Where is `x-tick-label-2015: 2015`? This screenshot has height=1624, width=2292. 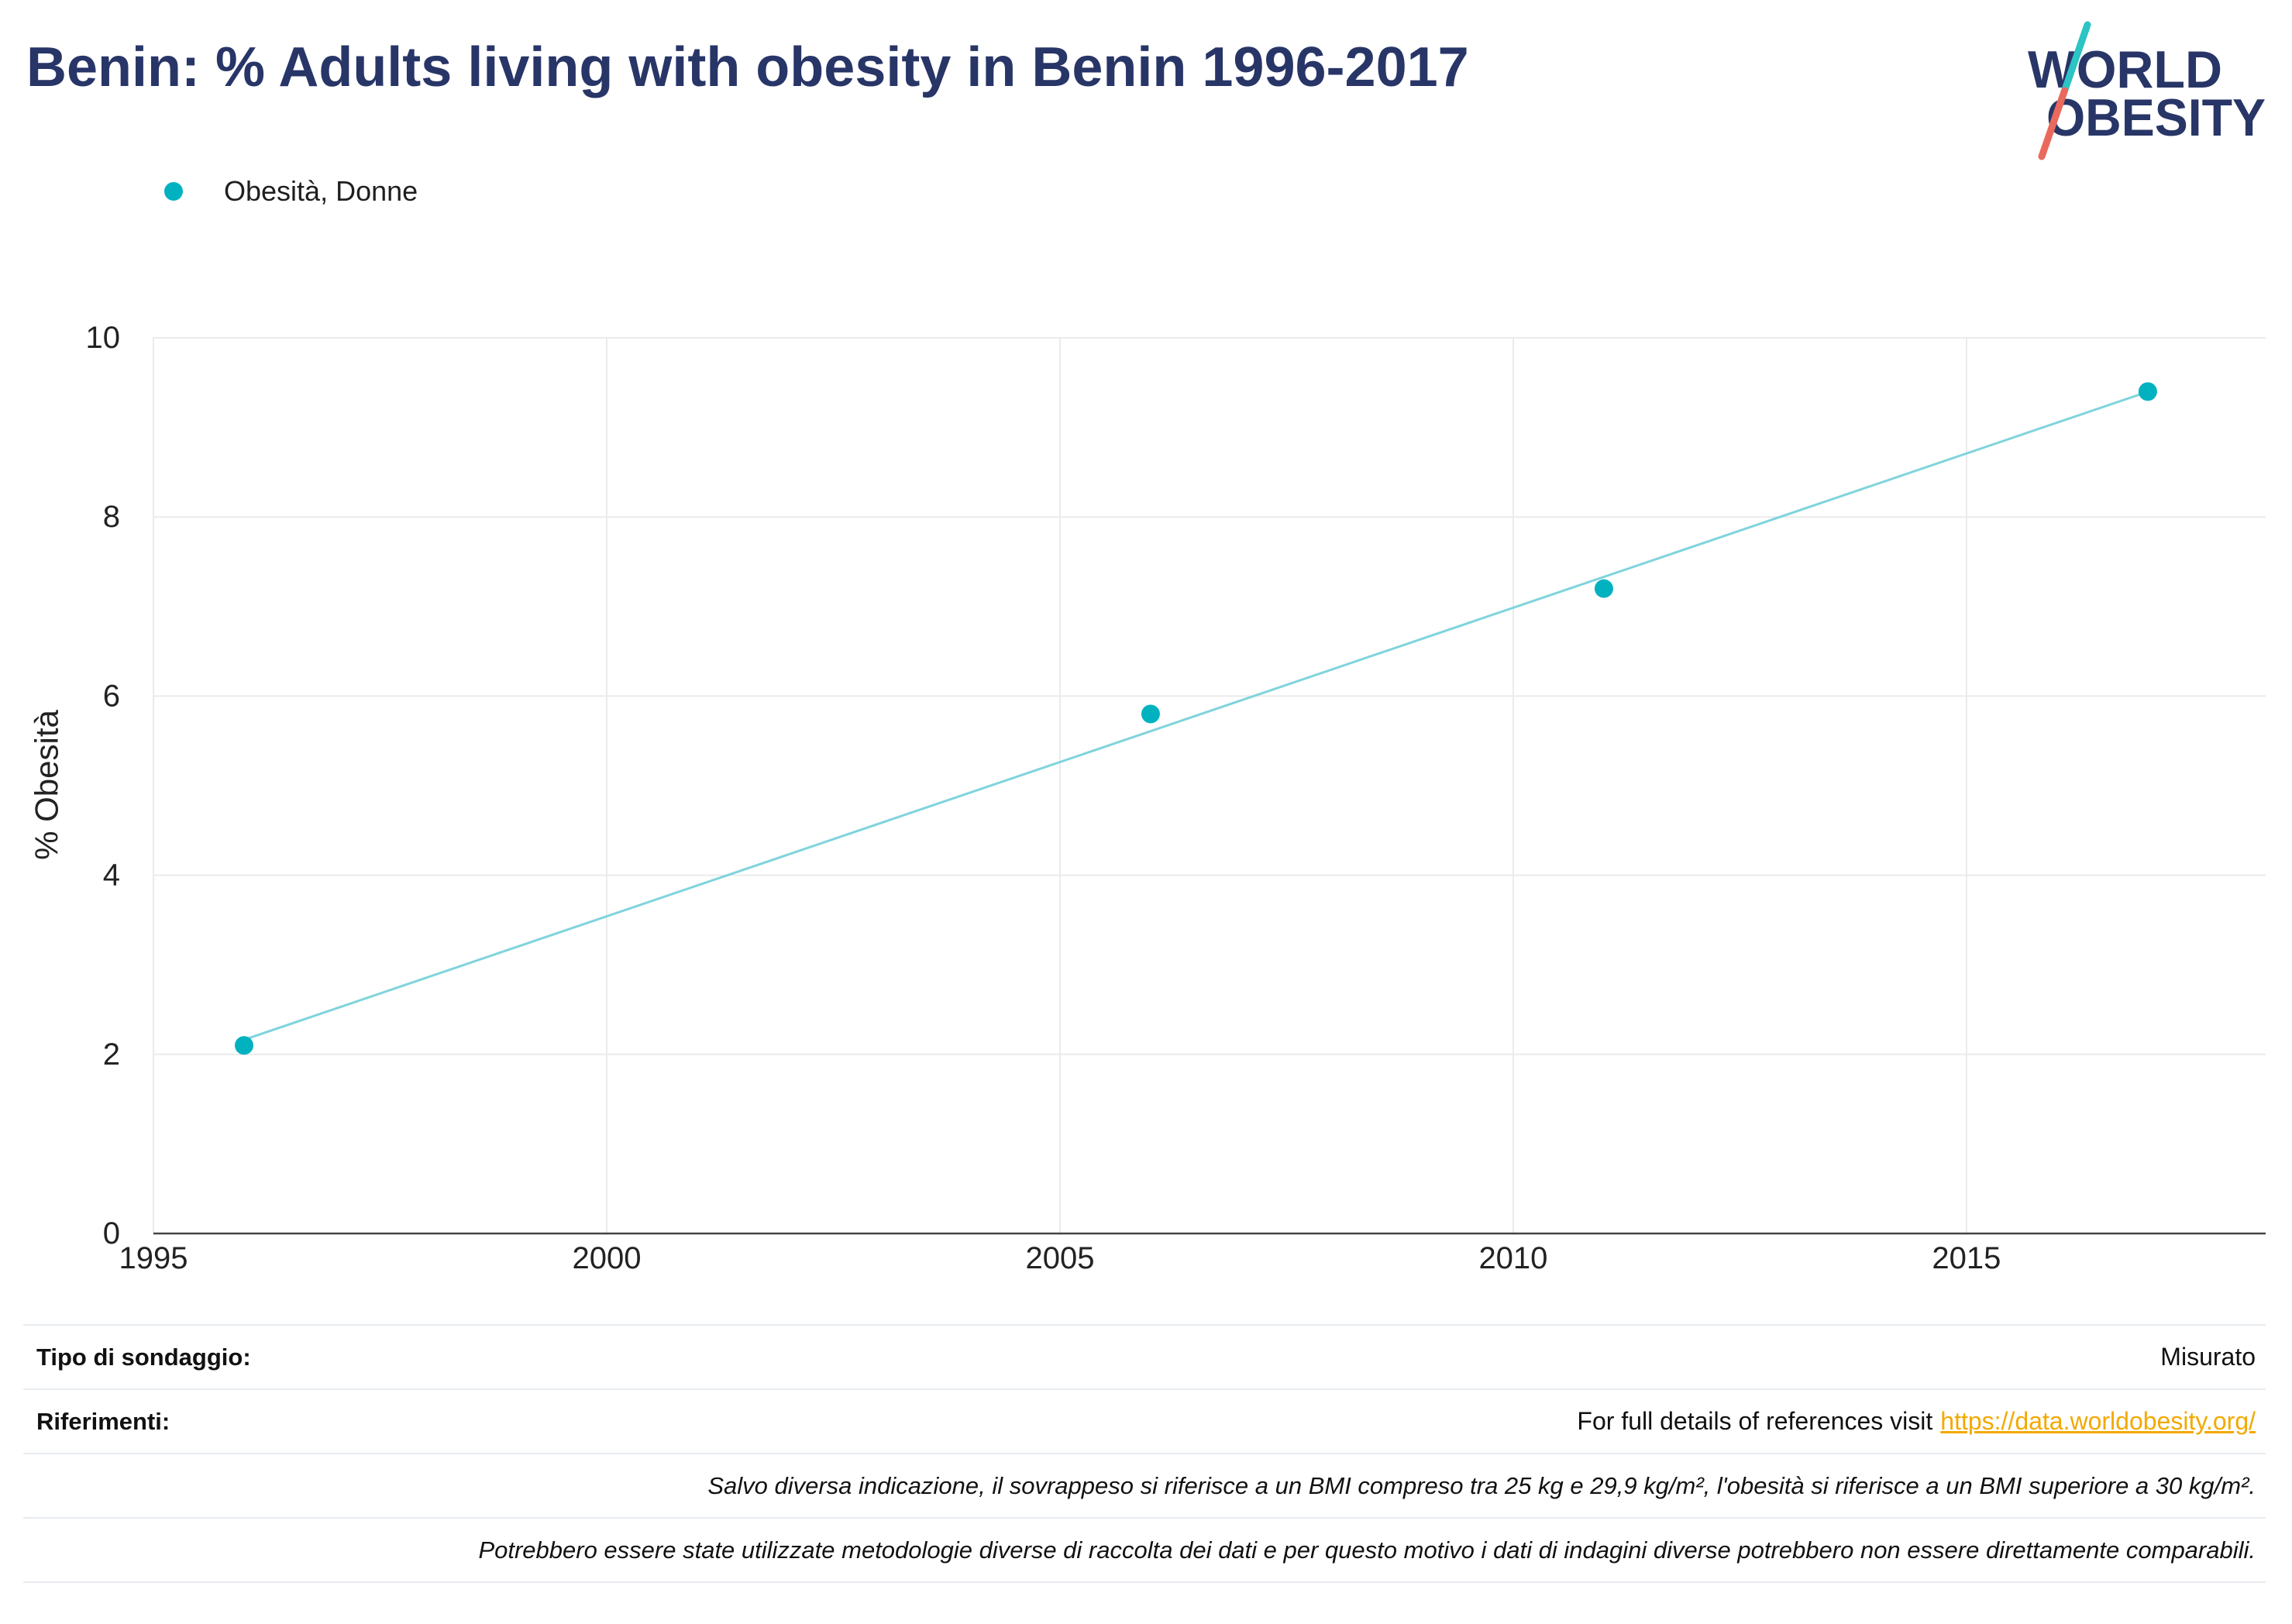
x-tick-label-2015: 2015 is located at coordinates (1966, 1258).